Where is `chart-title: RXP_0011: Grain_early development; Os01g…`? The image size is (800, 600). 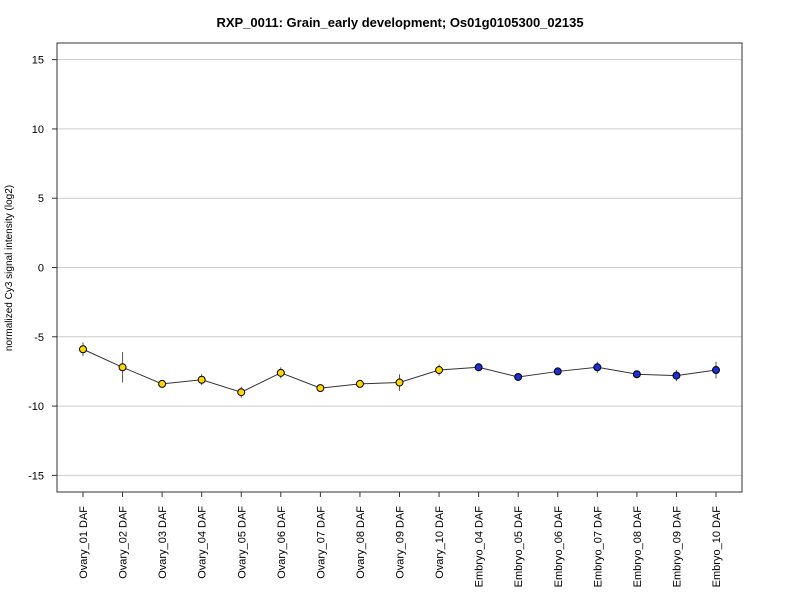 chart-title: RXP_0011: Grain_early development; Os01g… is located at coordinates (399, 22).